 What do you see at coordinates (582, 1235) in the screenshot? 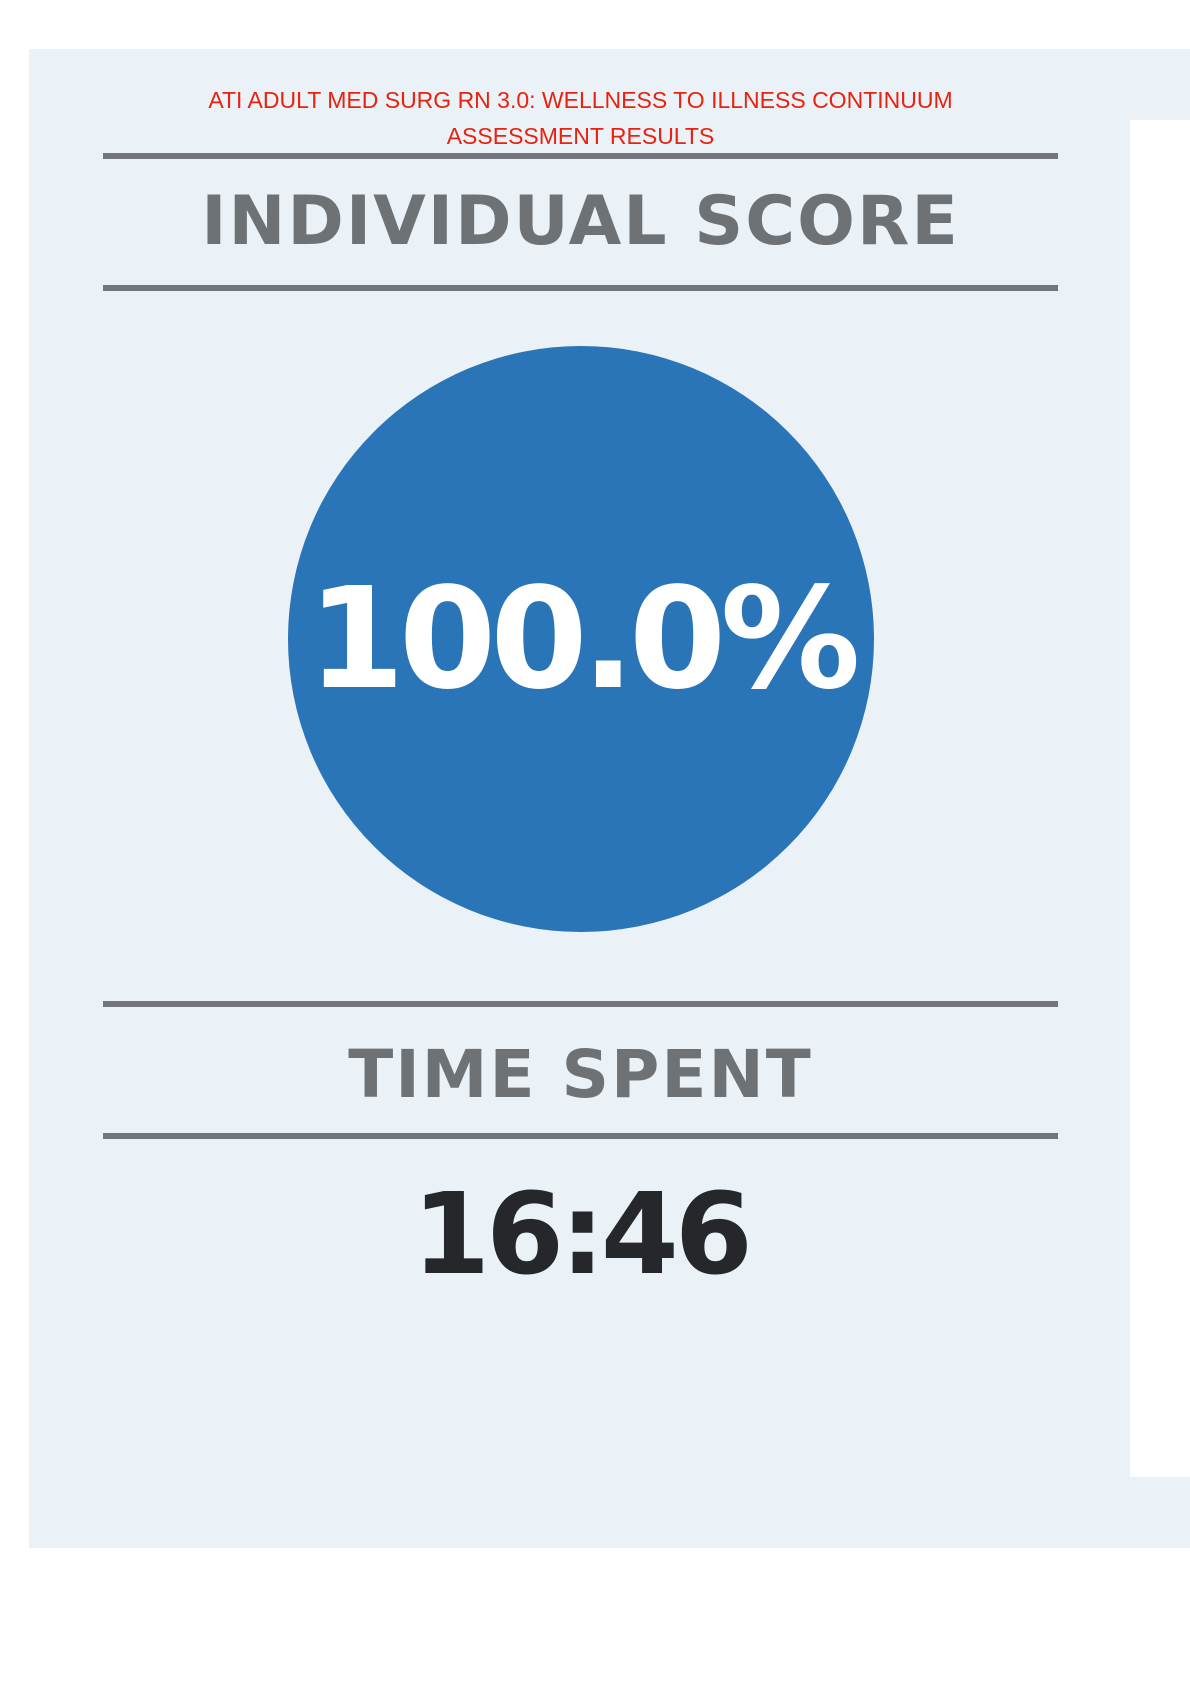
I see `time-spent-value: 16:46` at bounding box center [582, 1235].